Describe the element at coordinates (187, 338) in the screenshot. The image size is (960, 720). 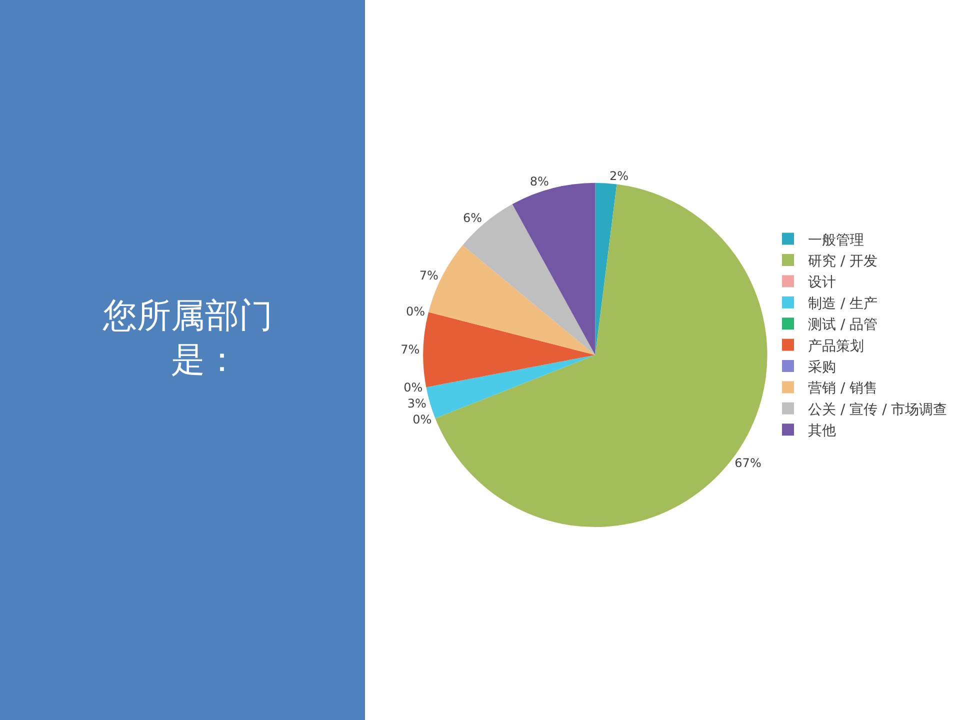
I see `text: 您所属部门是：` at that location.